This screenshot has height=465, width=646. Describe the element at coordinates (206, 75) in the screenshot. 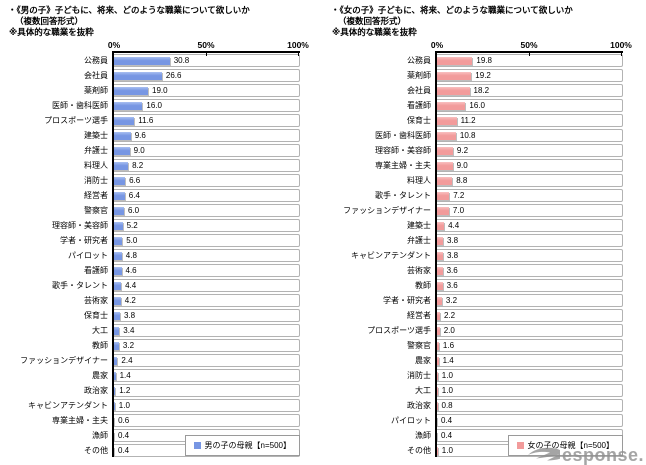

I see `row-box: 26.6` at that location.